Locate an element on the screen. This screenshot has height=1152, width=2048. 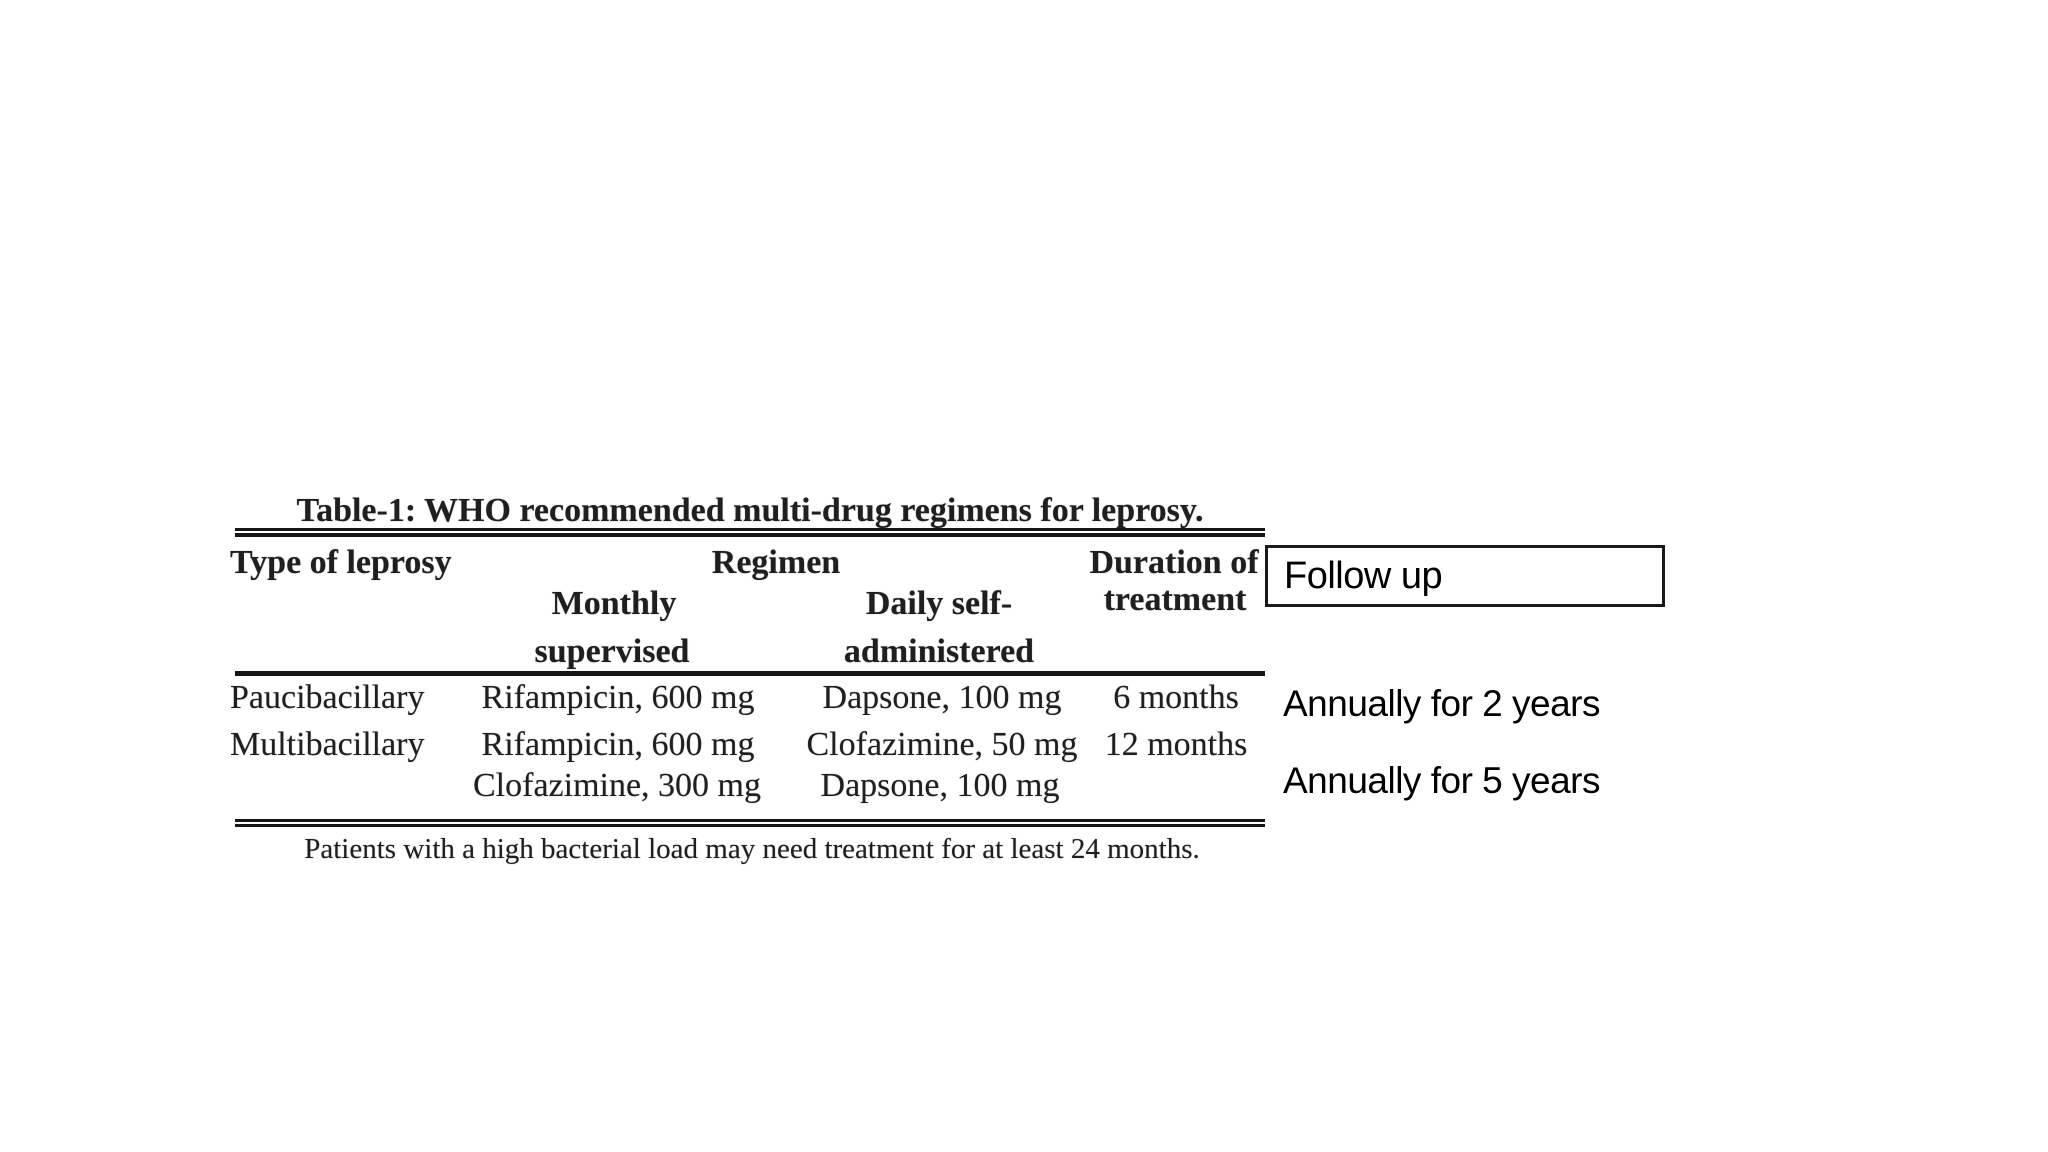
column-header-daily-line1: Daily self- is located at coordinates (939, 603).